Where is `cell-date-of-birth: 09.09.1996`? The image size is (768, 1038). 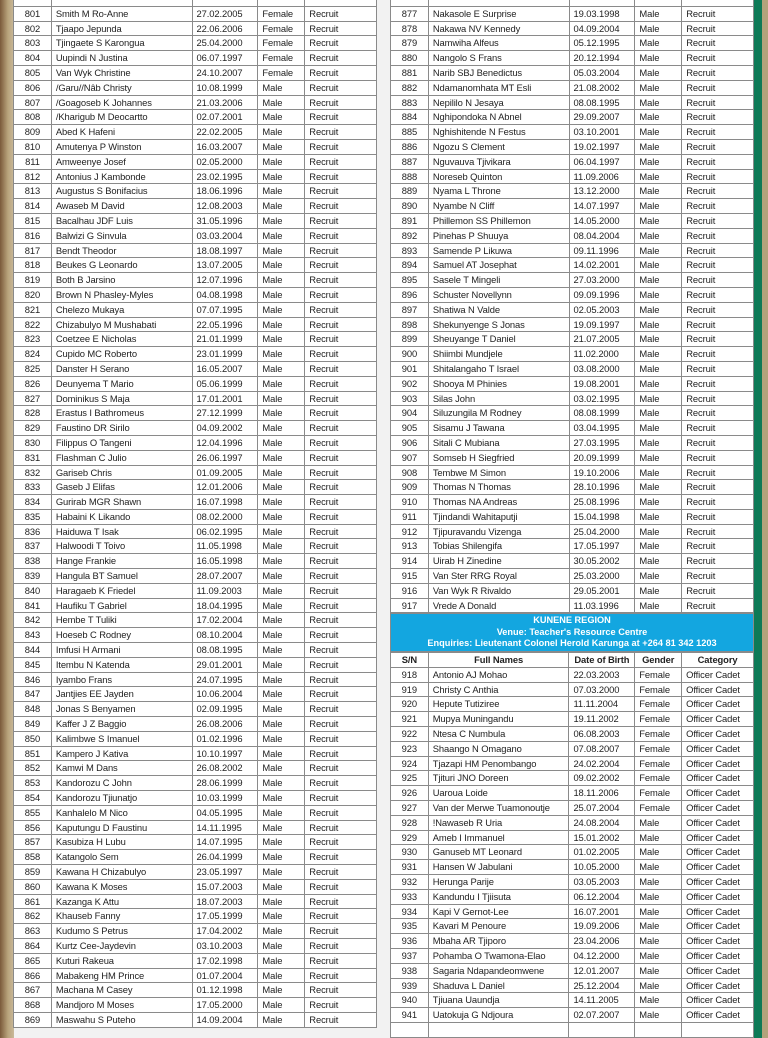
cell-date-of-birth: 09.09.1996 is located at coordinates (602, 294).